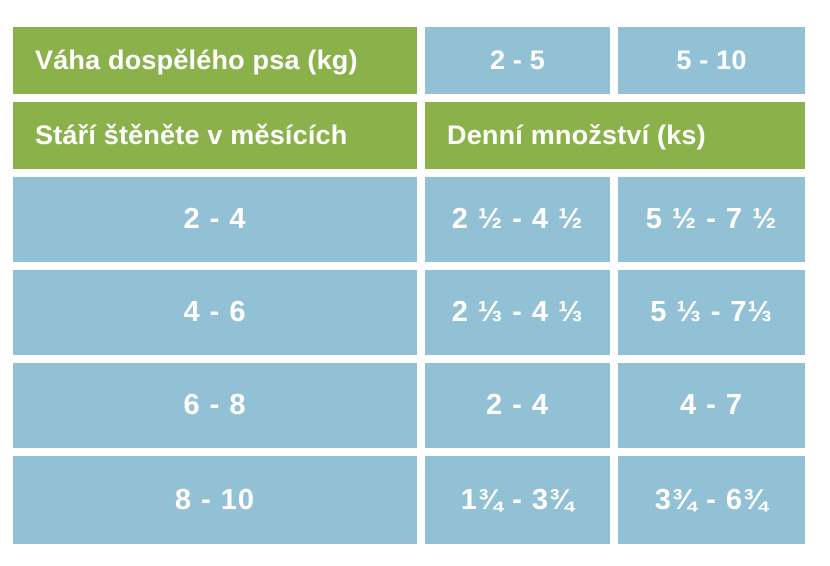 This screenshot has height=566, width=830. What do you see at coordinates (215, 60) in the screenshot?
I see `weight-header-cell: Váha dospělého psa (kg)` at bounding box center [215, 60].